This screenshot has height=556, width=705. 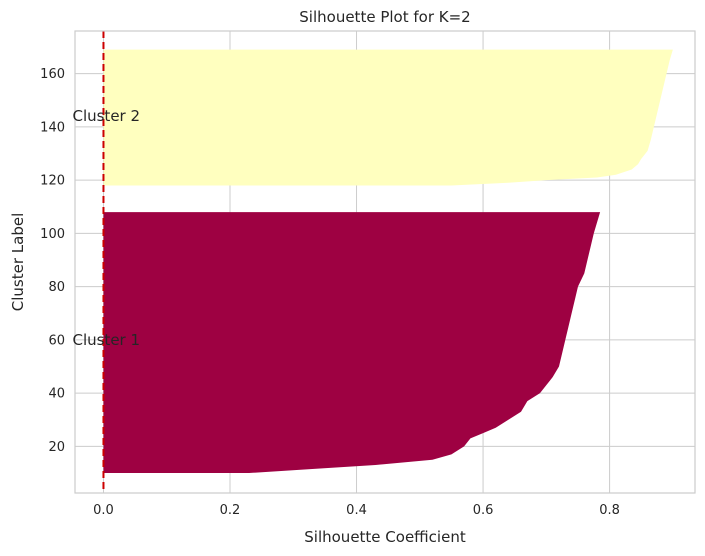 I want to click on x-tick-label: 0.4, so click(x=356, y=510).